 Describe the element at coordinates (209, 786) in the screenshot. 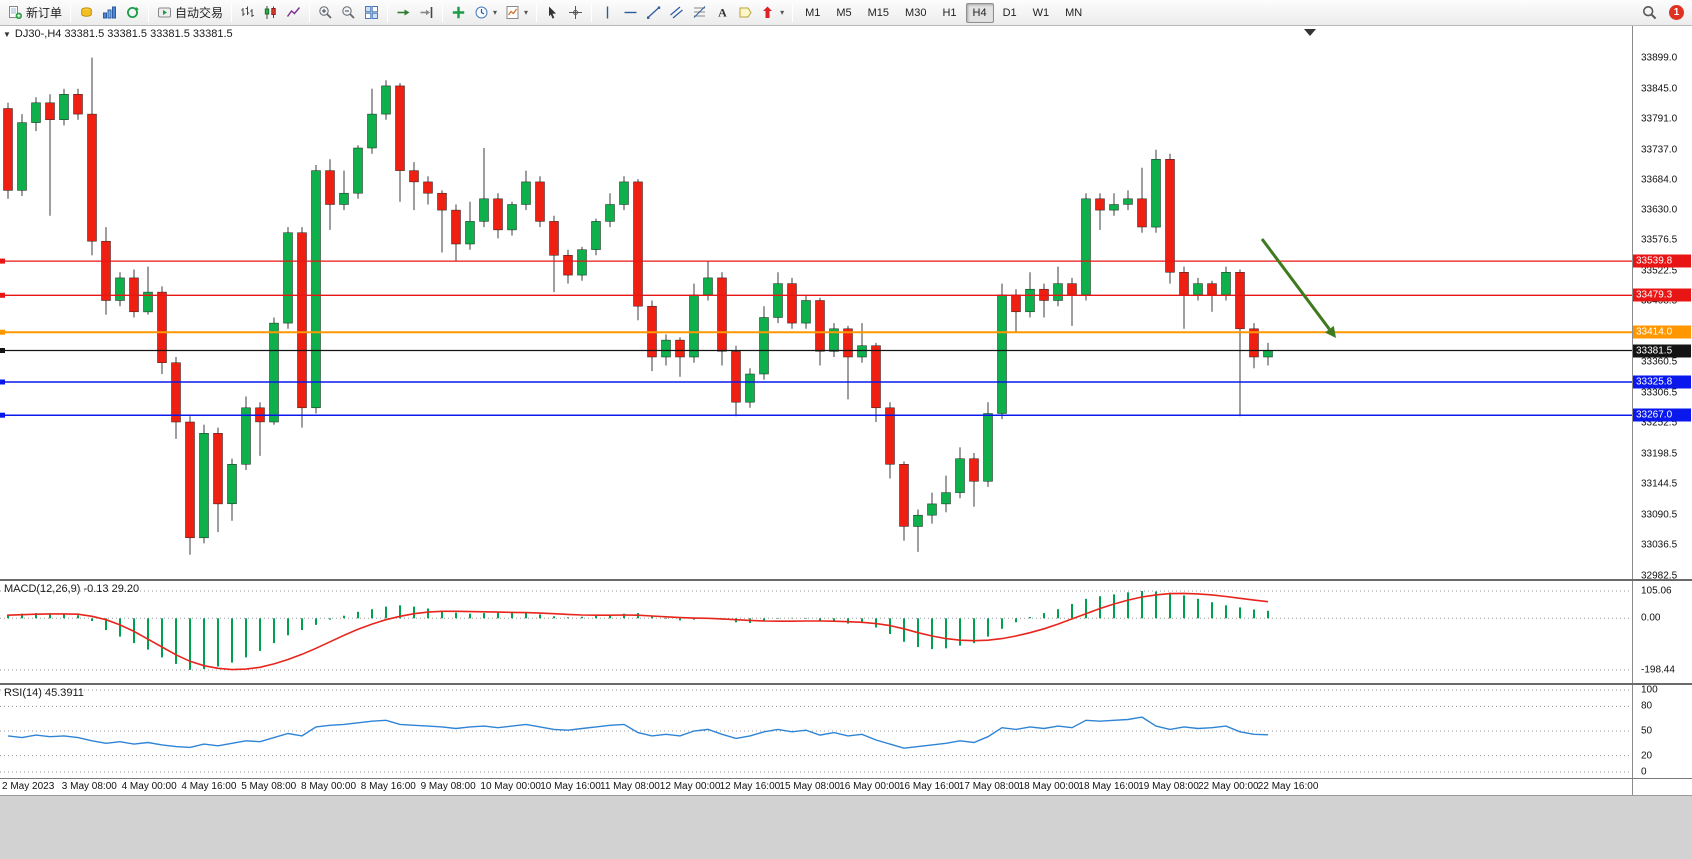

I see `time-axis-label: 4 May 16:00` at that location.